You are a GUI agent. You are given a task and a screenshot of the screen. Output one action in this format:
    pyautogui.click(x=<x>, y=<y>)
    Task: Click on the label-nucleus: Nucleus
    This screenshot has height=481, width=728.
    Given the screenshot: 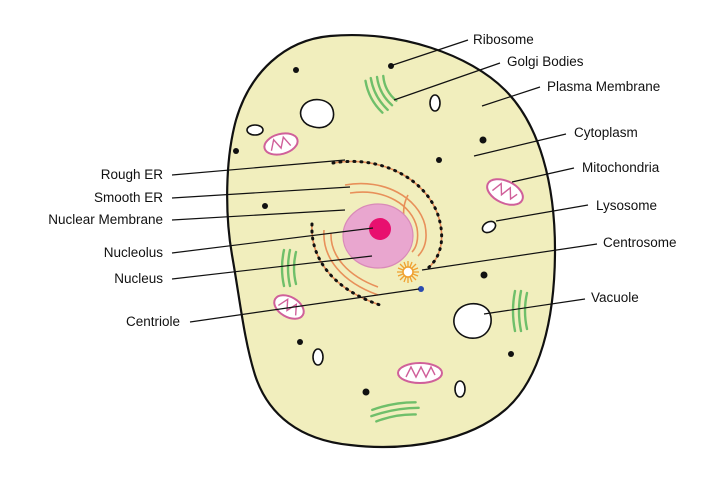 What is the action you would take?
    pyautogui.click(x=138, y=278)
    